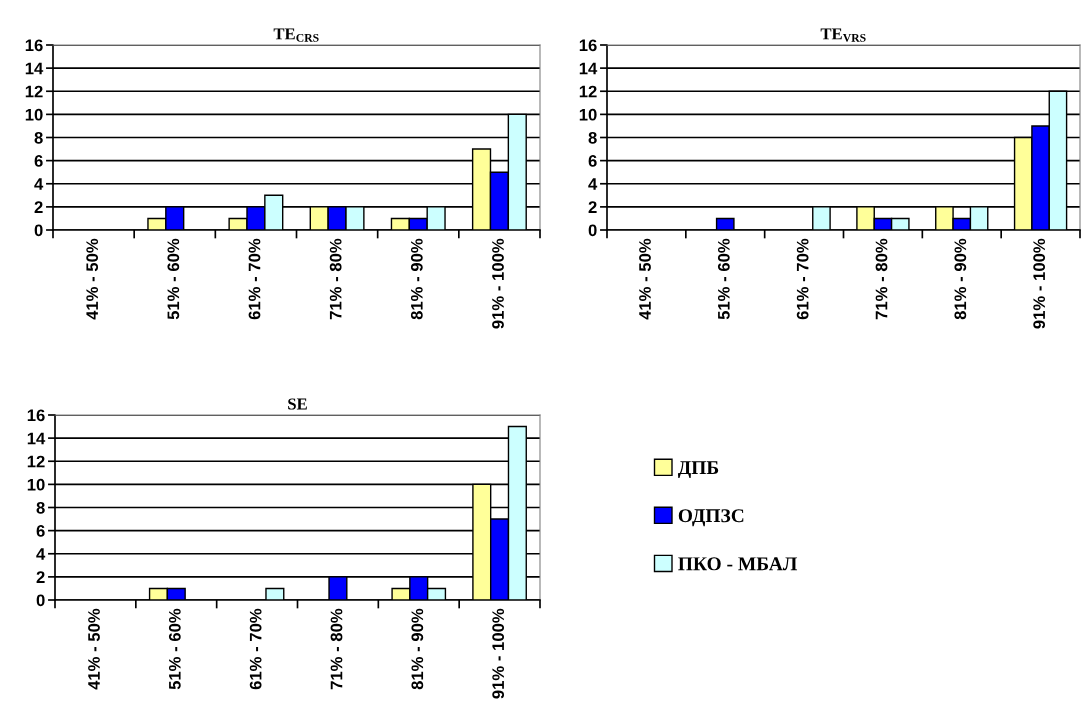 This screenshot has height=722, width=1084. What do you see at coordinates (738, 564) in the screenshot?
I see `legend-label: ПКО - МБАЛ` at bounding box center [738, 564].